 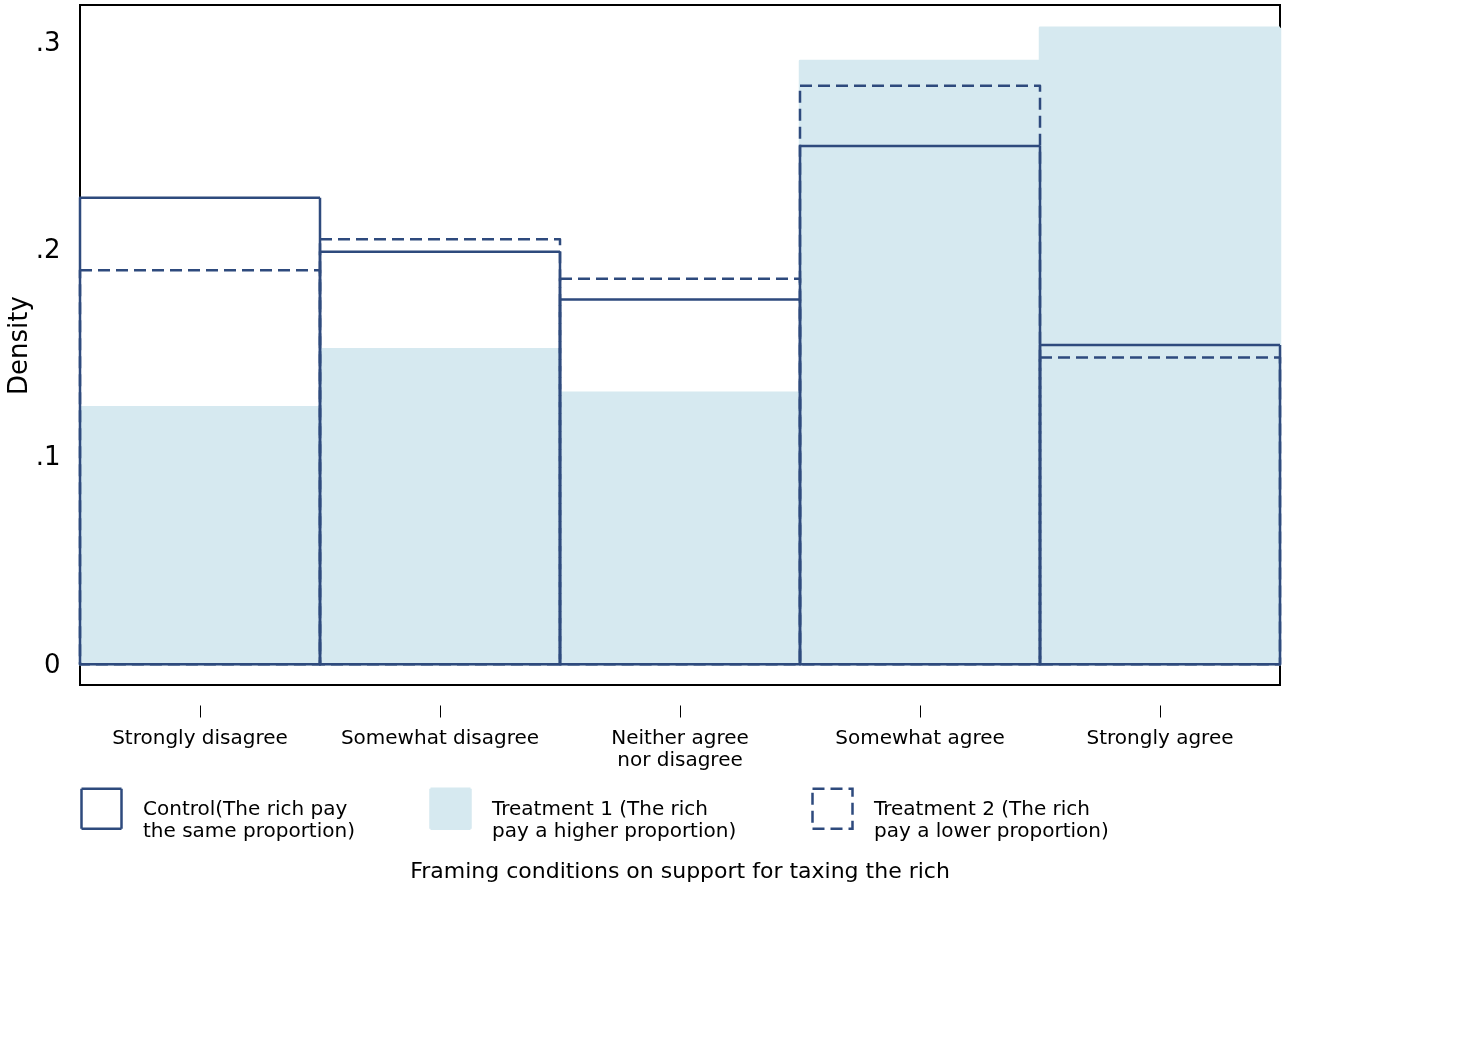 I want to click on legend-label: Treatment 2 (The rich pay a lower proportion), so click(x=991, y=818).